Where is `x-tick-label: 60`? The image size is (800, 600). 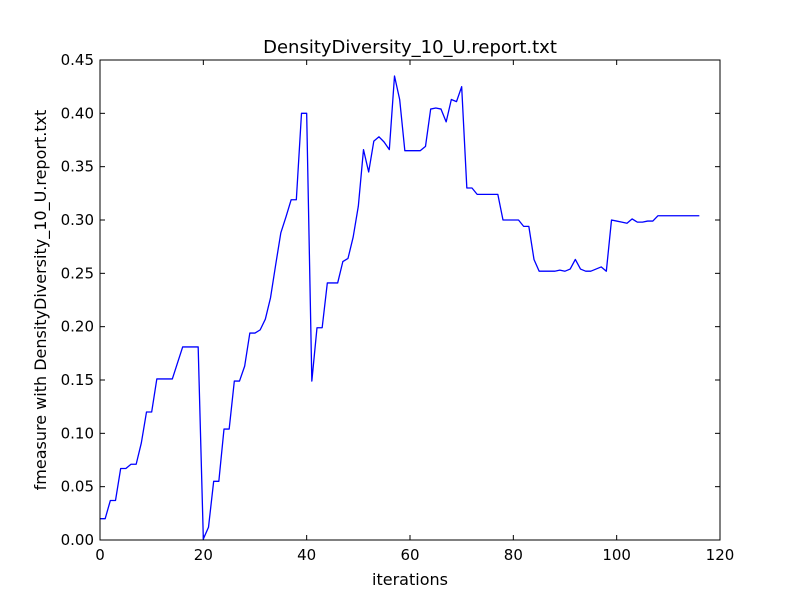 x-tick-label: 60 is located at coordinates (409, 555).